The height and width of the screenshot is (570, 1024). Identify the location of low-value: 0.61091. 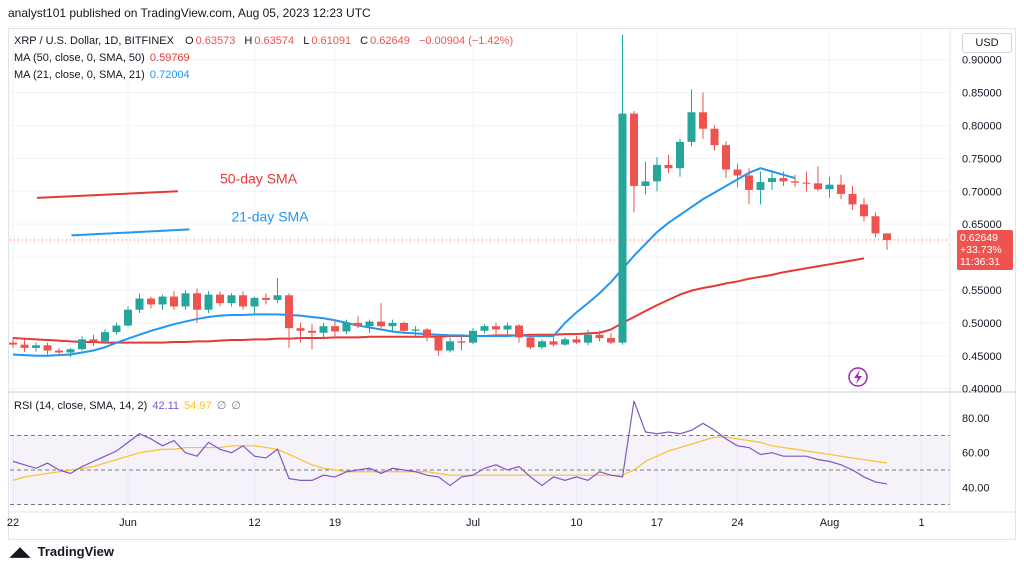
(331, 41).